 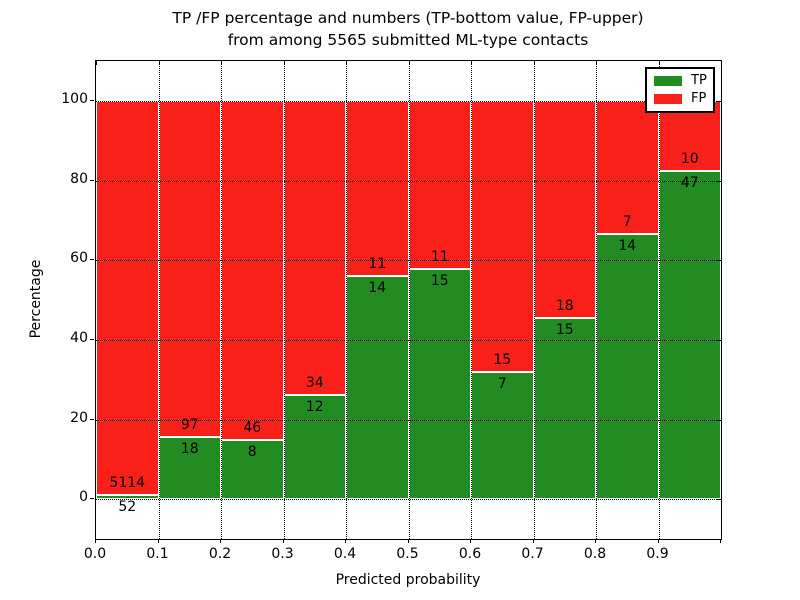 I want to click on tp-count-label: 8, so click(x=252, y=452).